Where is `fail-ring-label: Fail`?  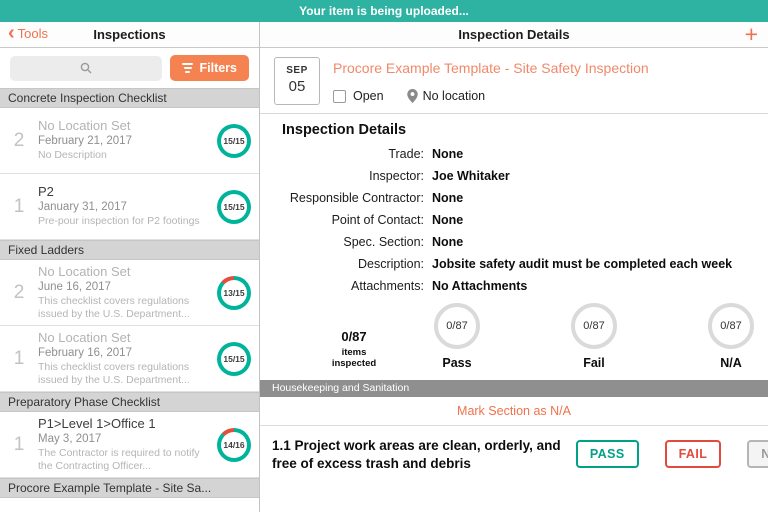
fail-ring-label: Fail is located at coordinates (594, 363).